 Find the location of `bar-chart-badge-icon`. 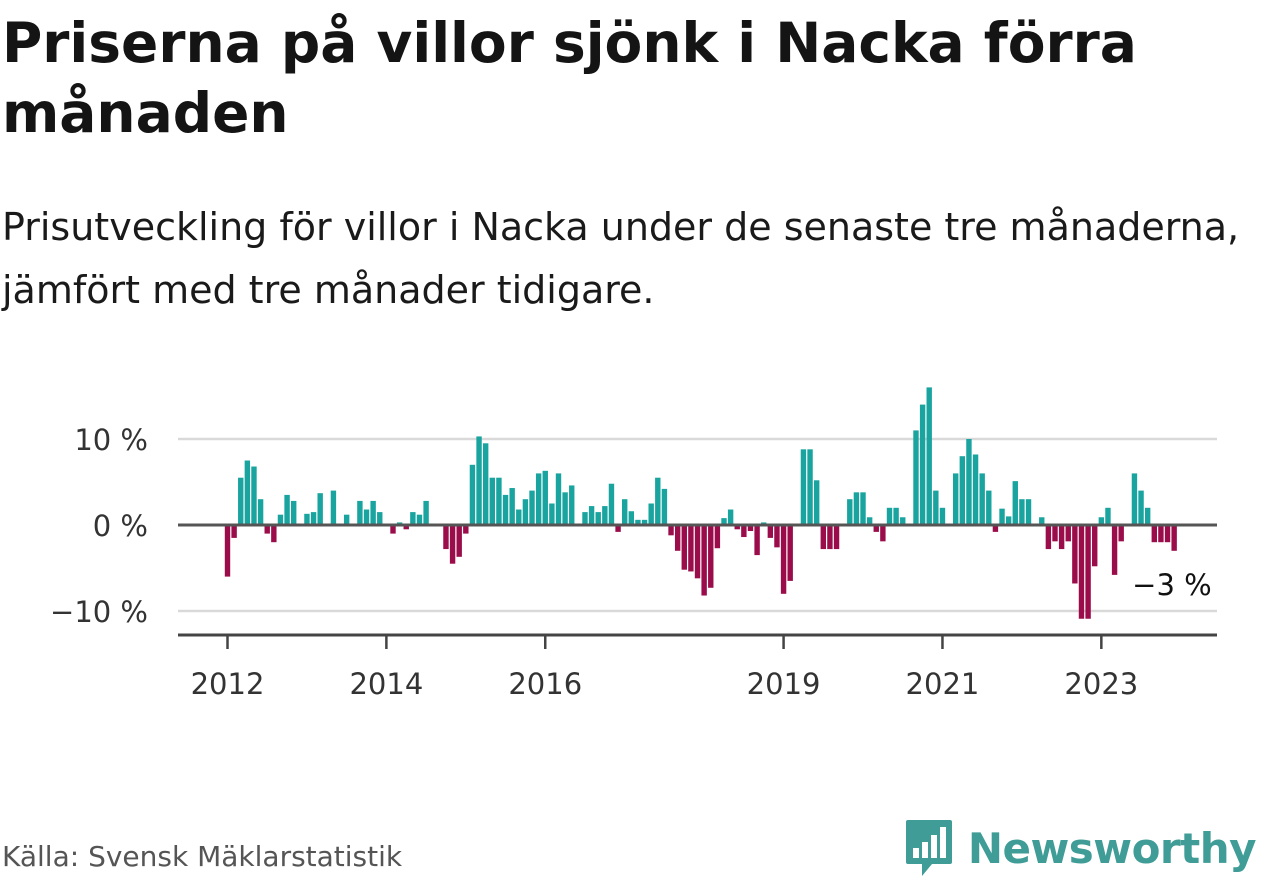

bar-chart-badge-icon is located at coordinates (928, 848).